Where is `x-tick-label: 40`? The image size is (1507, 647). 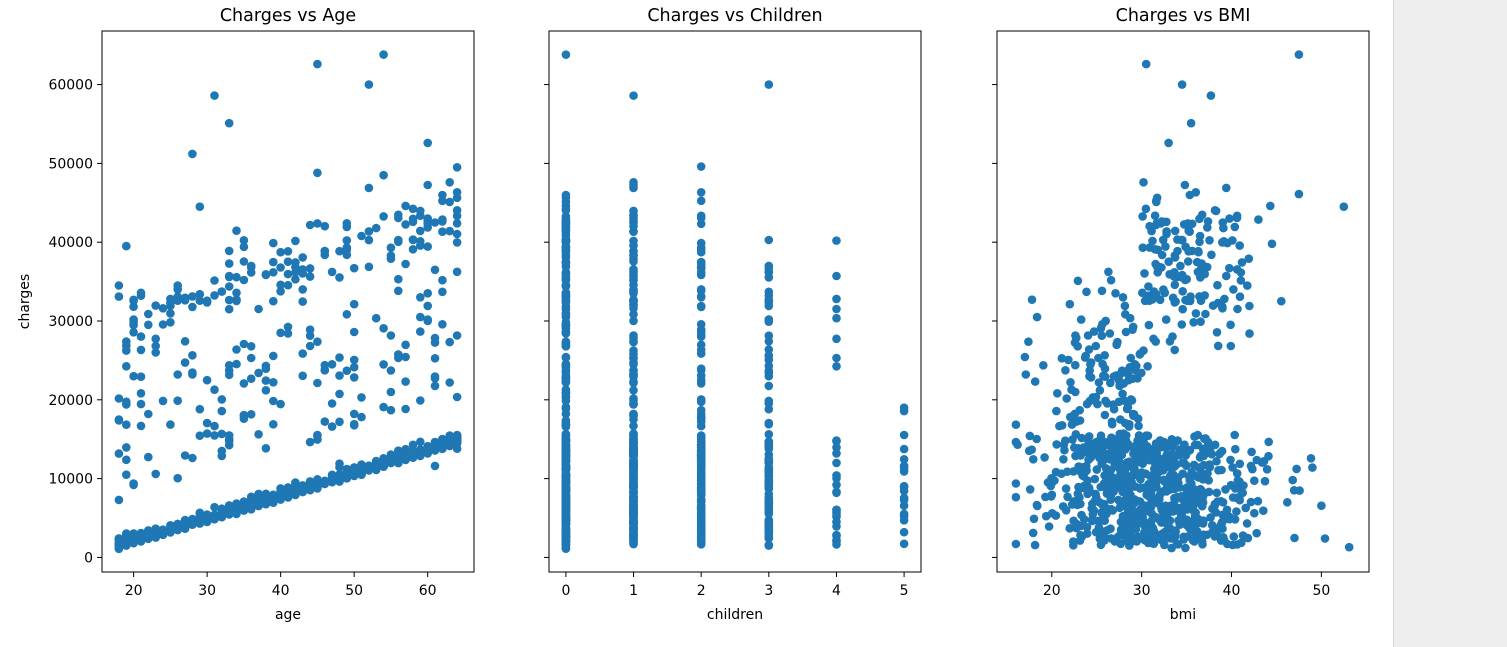 x-tick-label: 40 is located at coordinates (281, 591).